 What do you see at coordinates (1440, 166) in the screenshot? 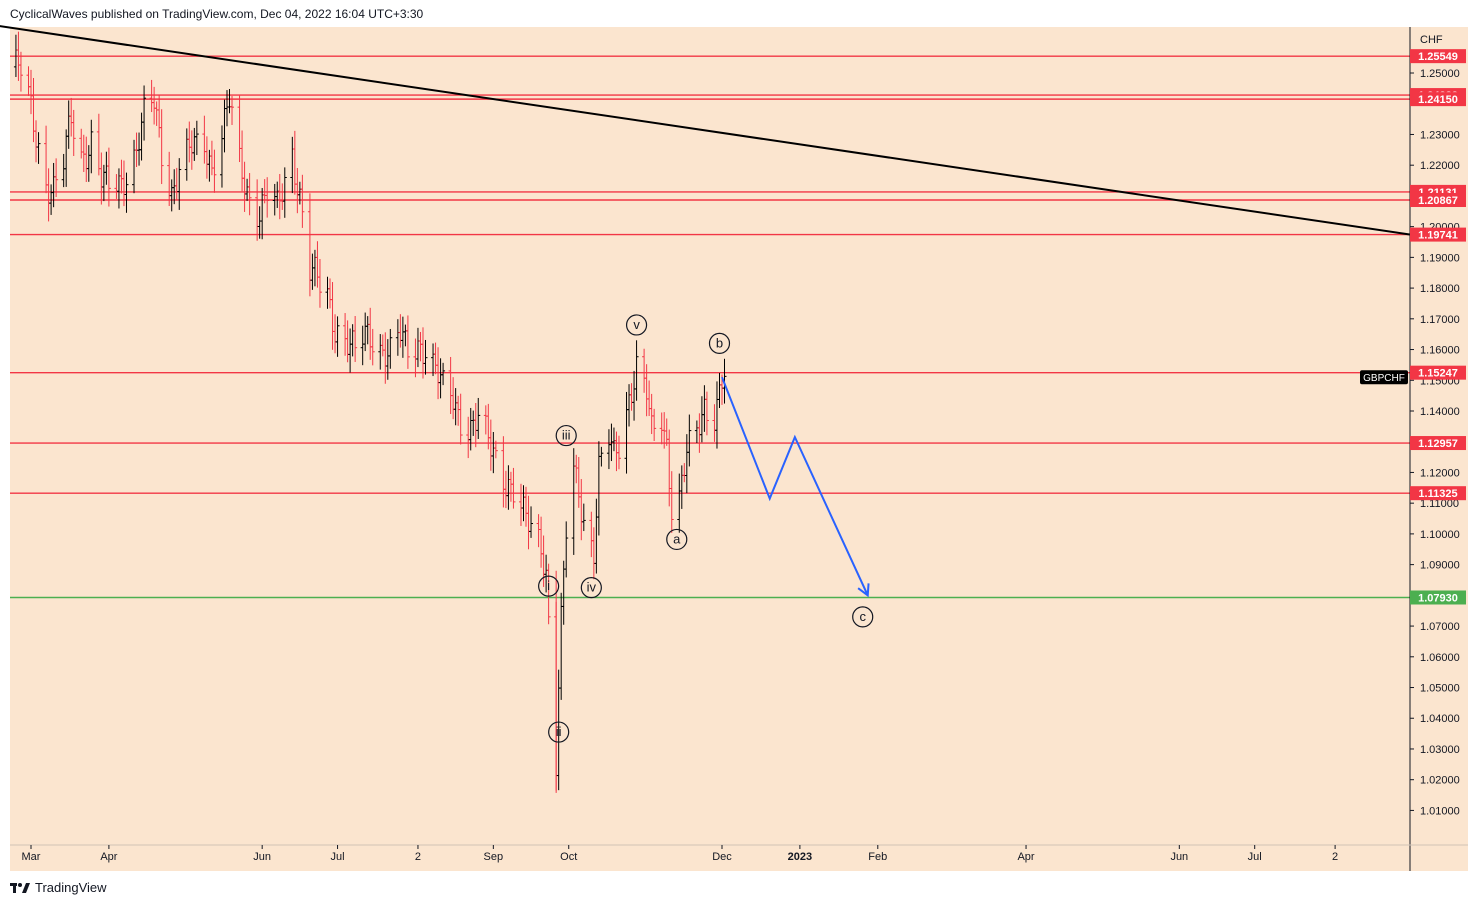
I see `y-tick-label: 1.22000` at bounding box center [1440, 166].